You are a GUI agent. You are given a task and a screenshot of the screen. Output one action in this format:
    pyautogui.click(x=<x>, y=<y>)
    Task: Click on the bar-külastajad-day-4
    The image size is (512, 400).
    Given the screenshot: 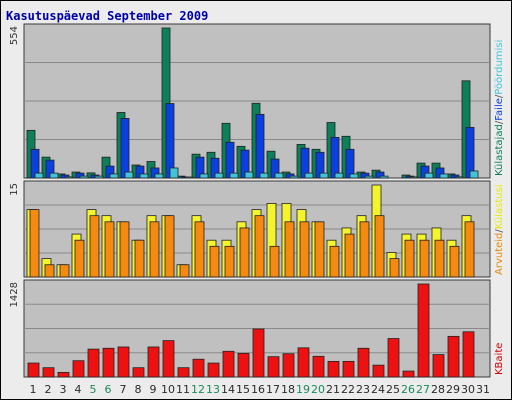 What is the action you would take?
    pyautogui.click(x=84, y=177)
    